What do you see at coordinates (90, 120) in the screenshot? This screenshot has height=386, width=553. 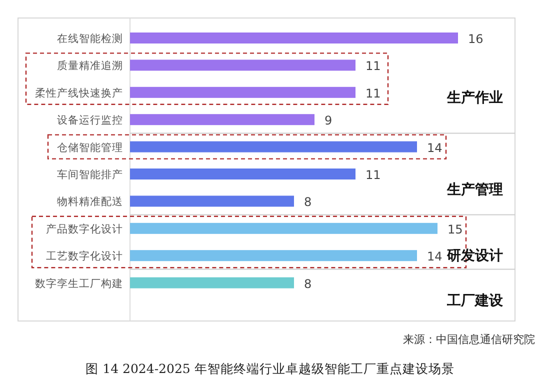 I see `y-tick-label: 设备运行监控` at bounding box center [90, 120].